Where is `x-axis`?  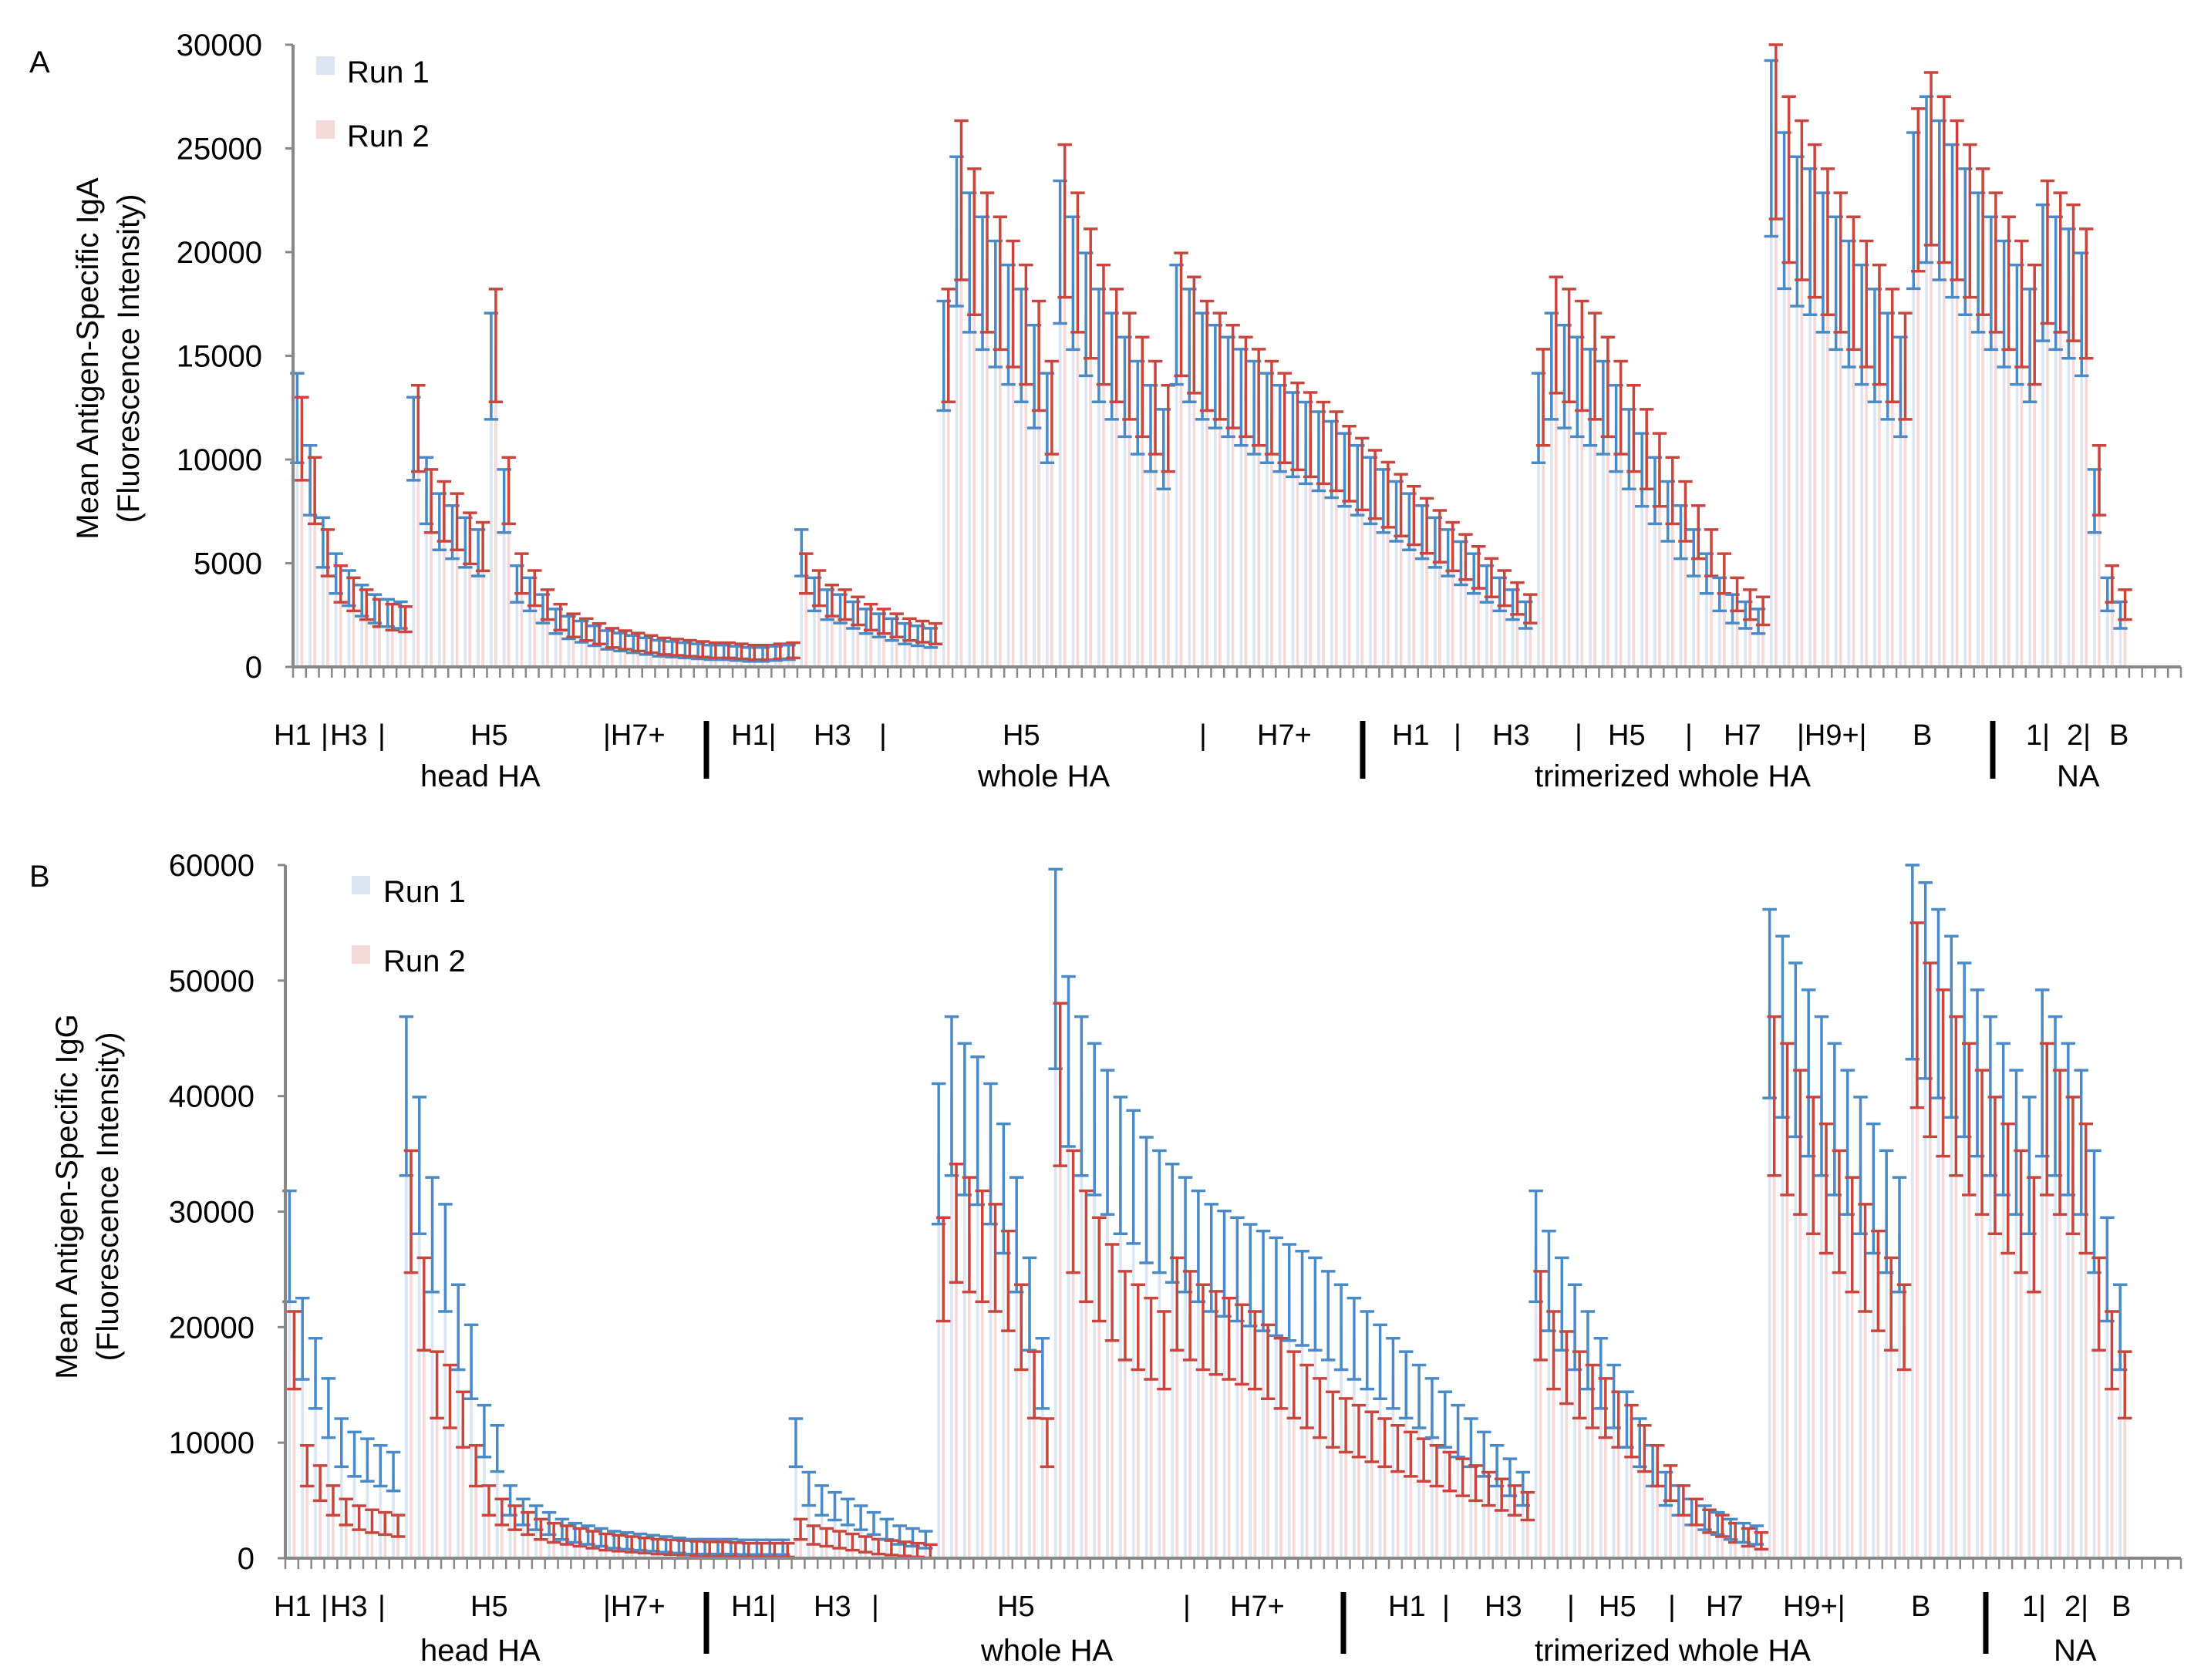 x-axis is located at coordinates (1233, 1563).